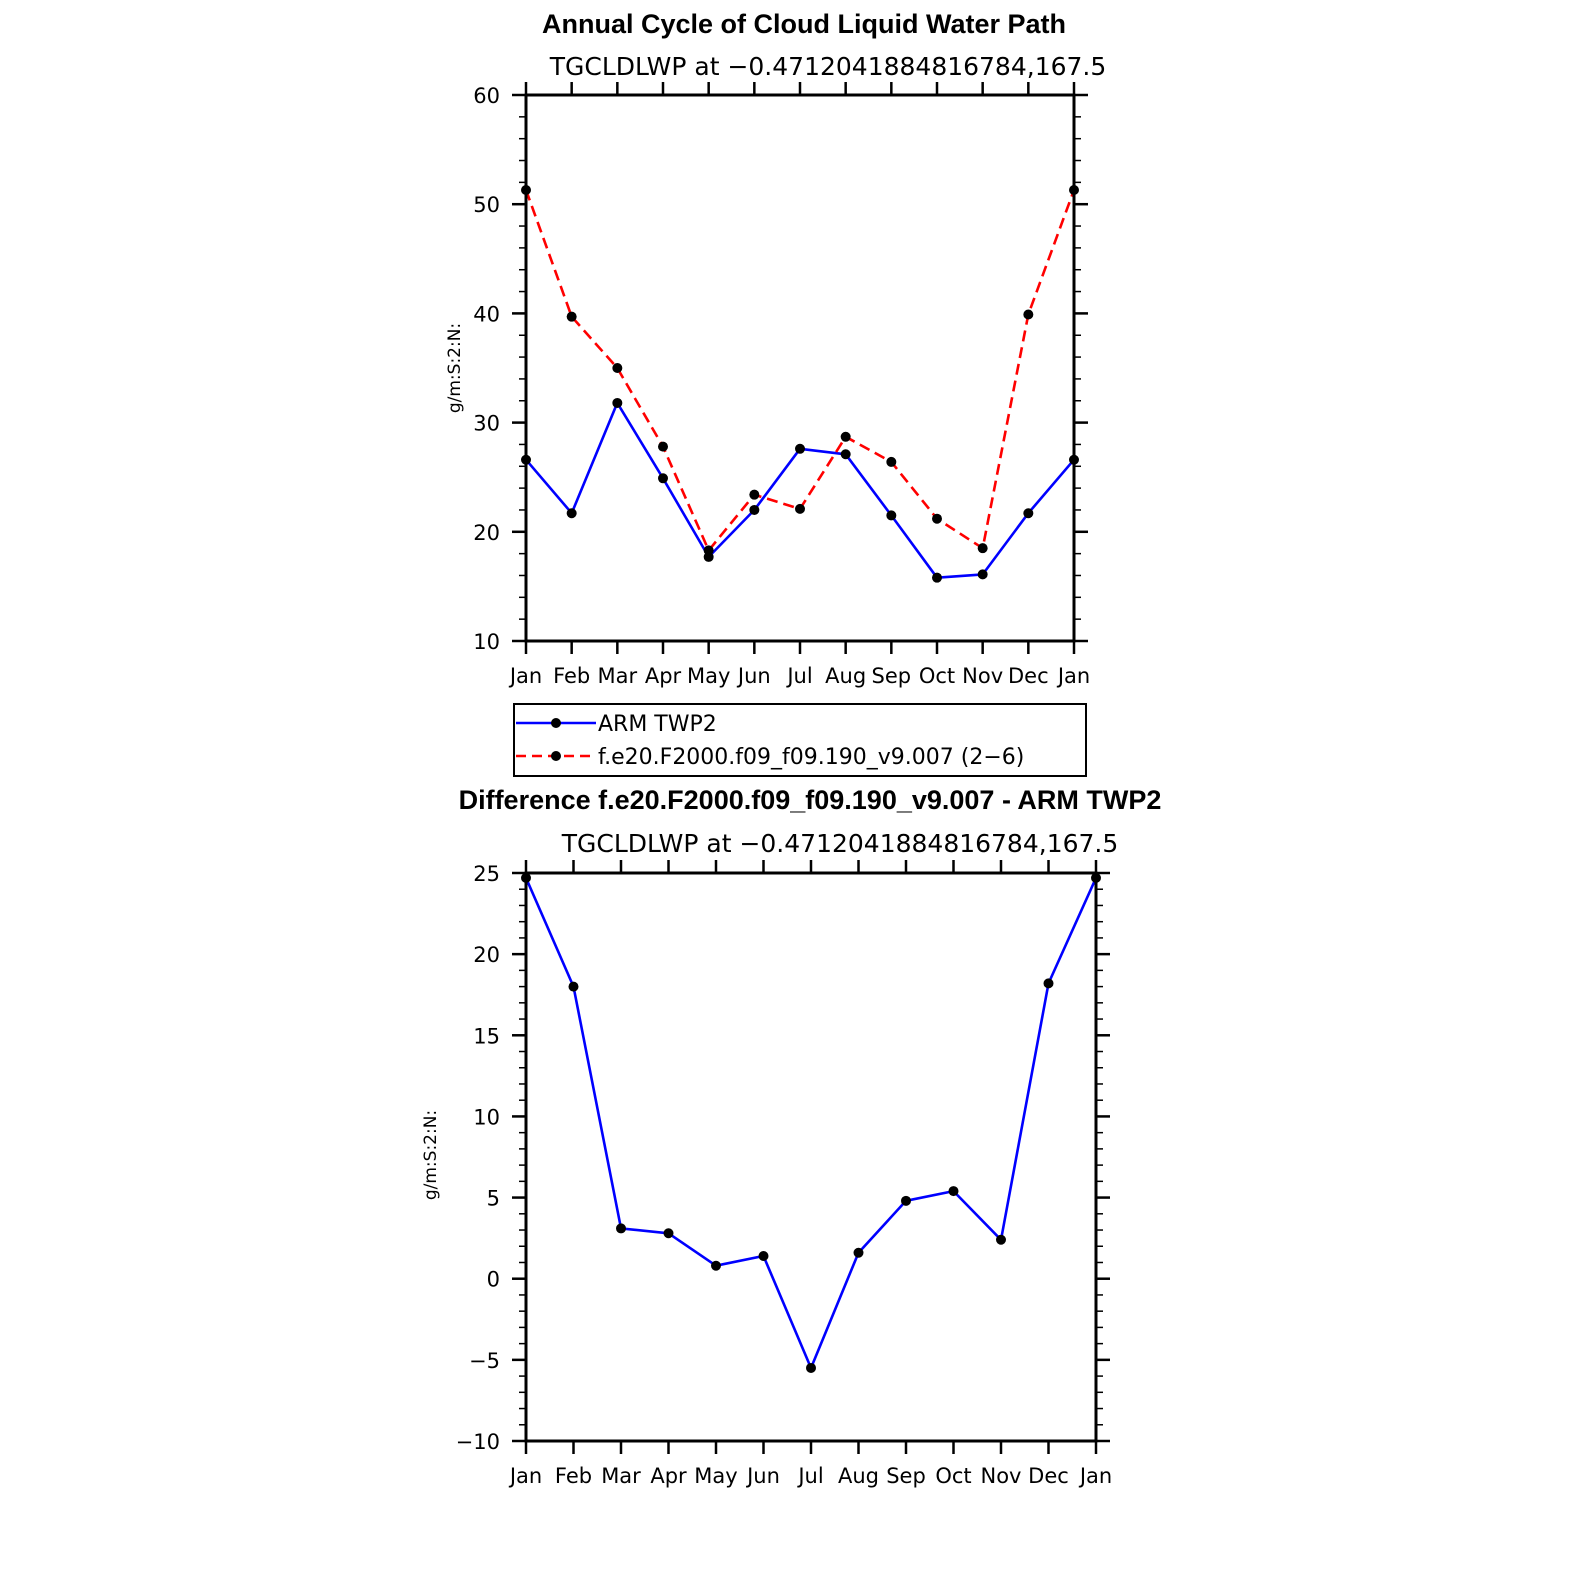 Image resolution: width=1574 pixels, height=1574 pixels. I want to click on chart2-subtitle: TGCLDLWP at −0.4712041884816784,167.5, so click(840, 843).